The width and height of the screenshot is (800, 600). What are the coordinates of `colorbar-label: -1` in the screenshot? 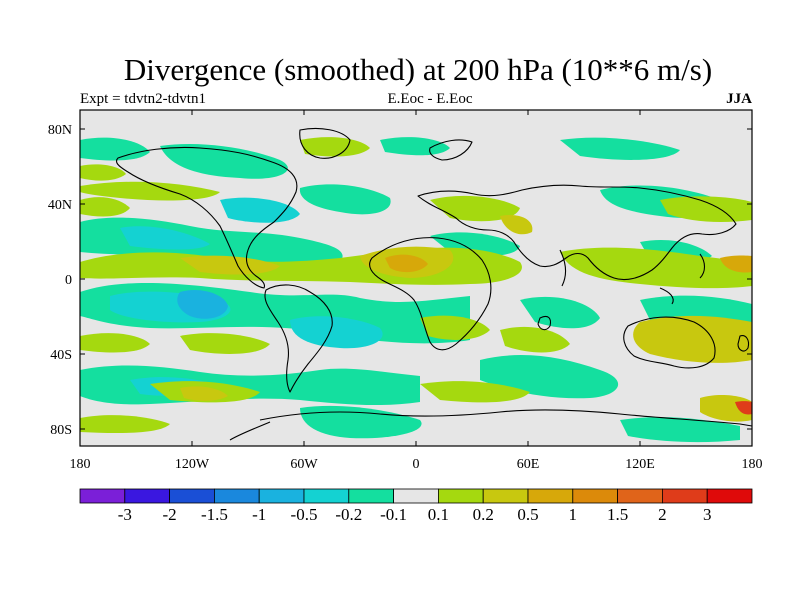 It's located at (259, 514).